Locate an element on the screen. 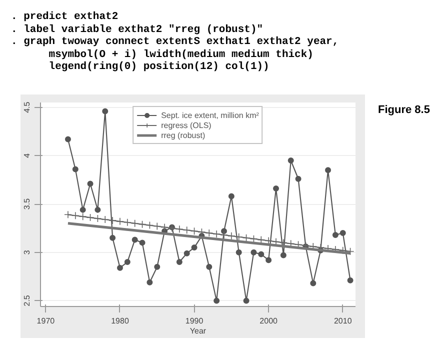  text: . graph twoway connect extentS exthat1 exthat2 year, is located at coordinates (175, 42).